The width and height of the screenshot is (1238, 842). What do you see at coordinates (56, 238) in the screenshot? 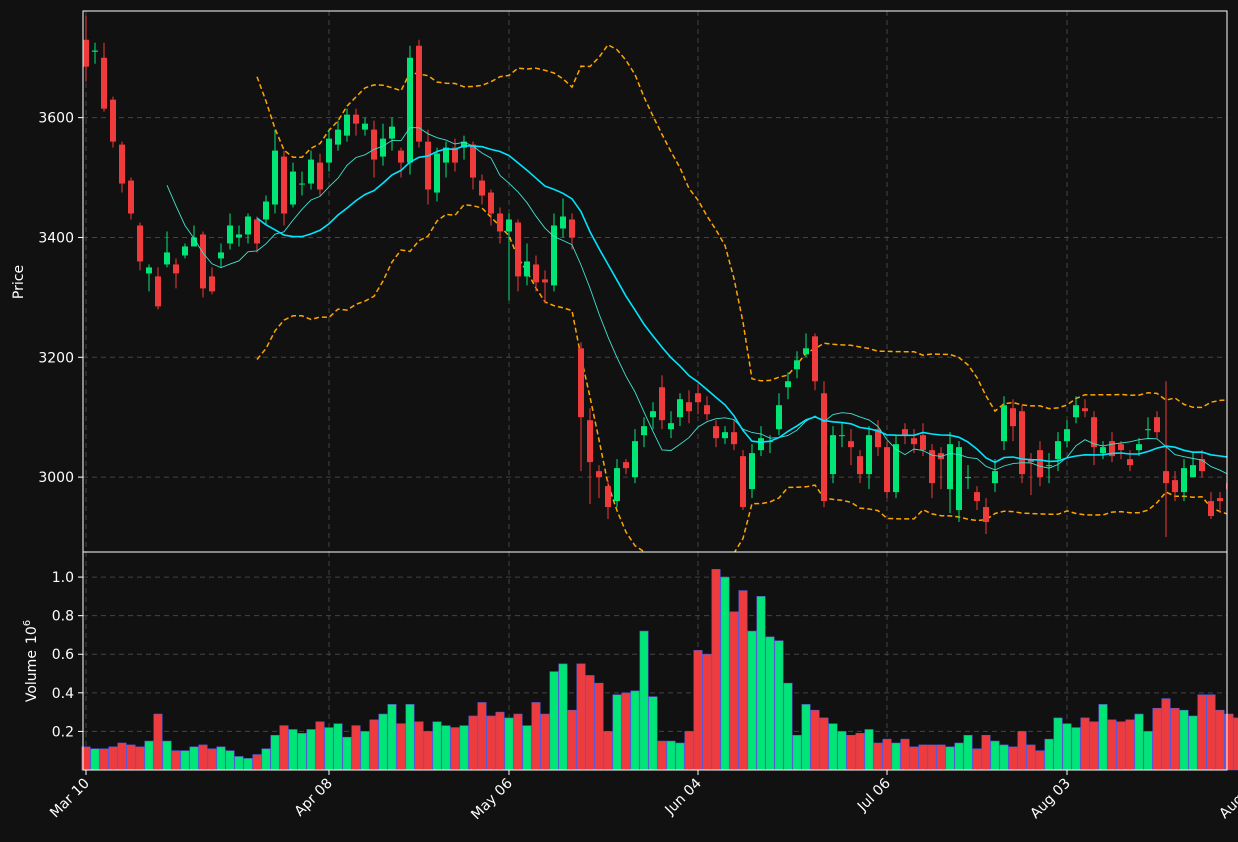
I see `price-tick-label: 3400` at bounding box center [56, 238].